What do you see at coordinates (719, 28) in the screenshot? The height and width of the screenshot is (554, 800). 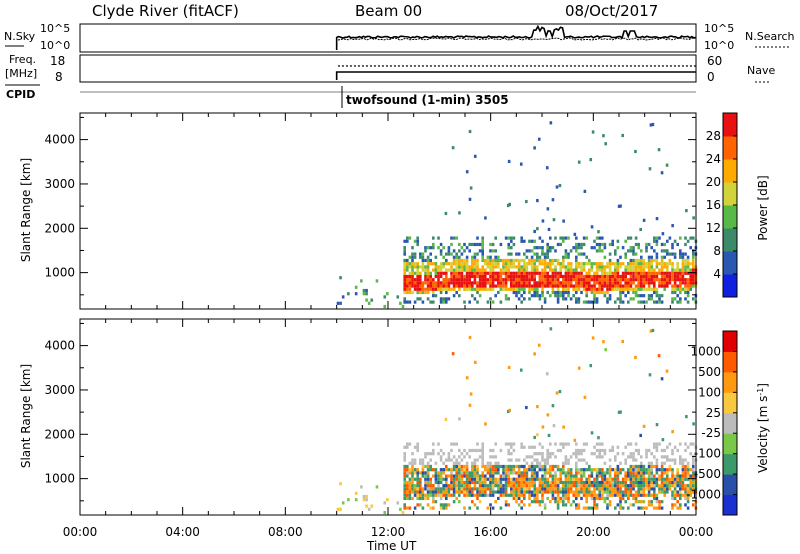 I see `nsearch-tick-top: 10^5` at bounding box center [719, 28].